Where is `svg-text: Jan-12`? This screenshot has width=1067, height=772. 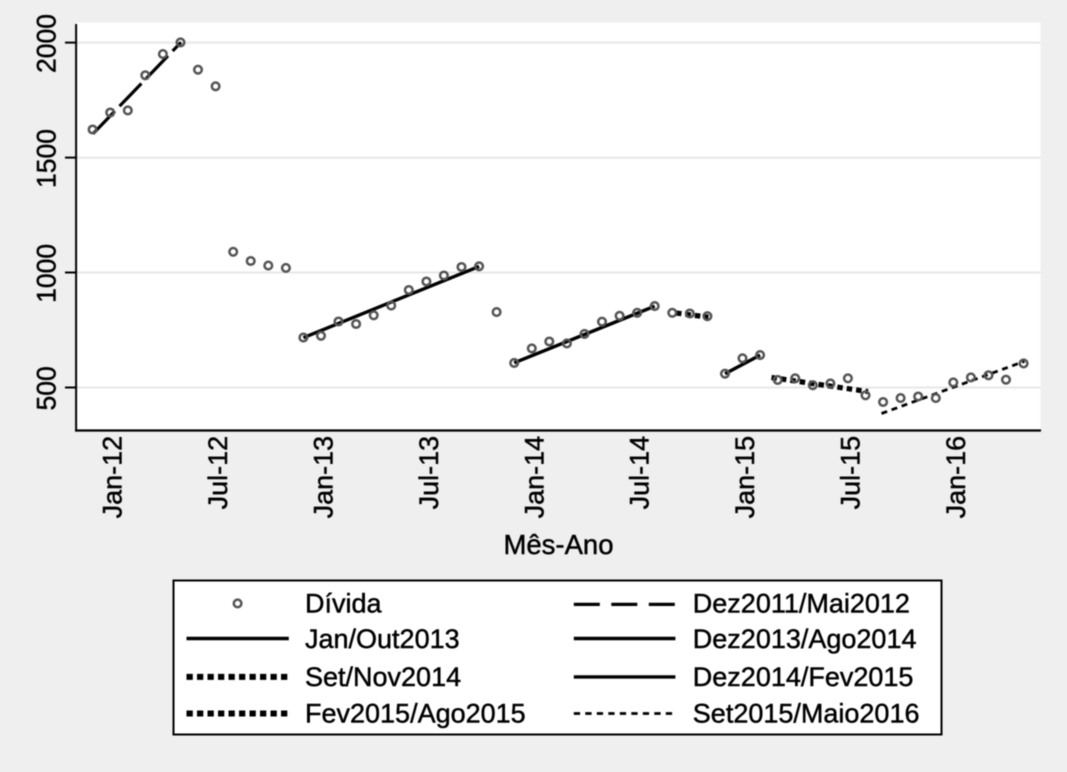 svg-text: Jan-12 is located at coordinates (113, 477).